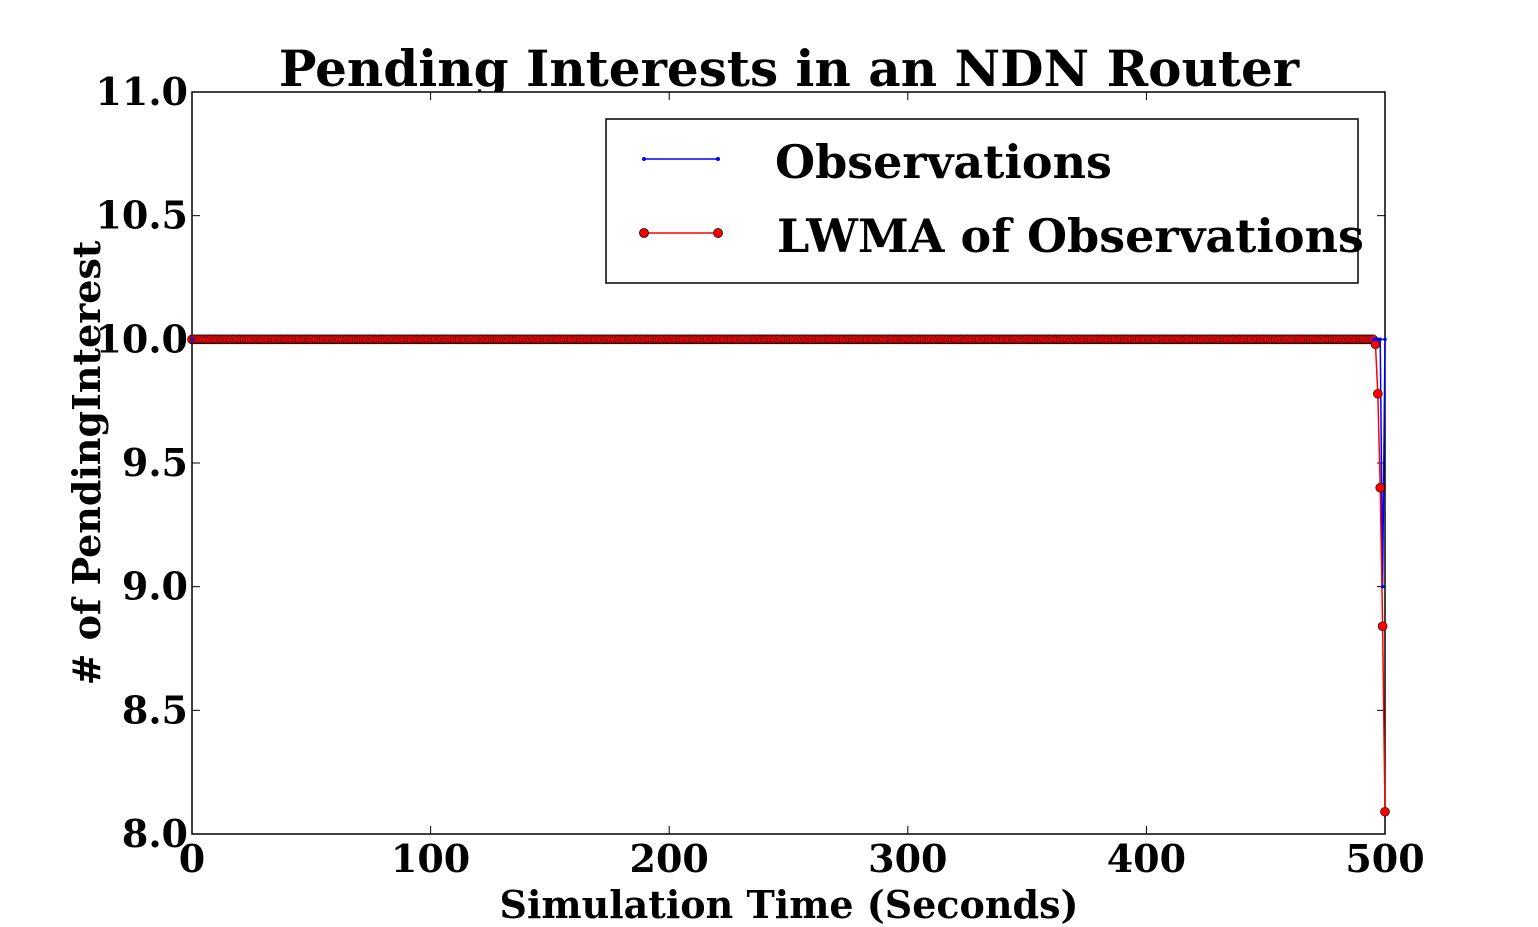 This screenshot has height=927, width=1538. I want to click on x-tick-label: 0, so click(192, 858).